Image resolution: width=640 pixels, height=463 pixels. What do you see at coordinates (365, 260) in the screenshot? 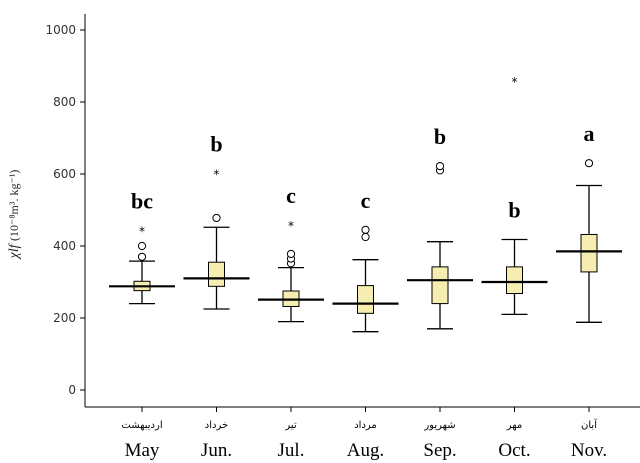
I see `box-group-aug: c` at bounding box center [365, 260].